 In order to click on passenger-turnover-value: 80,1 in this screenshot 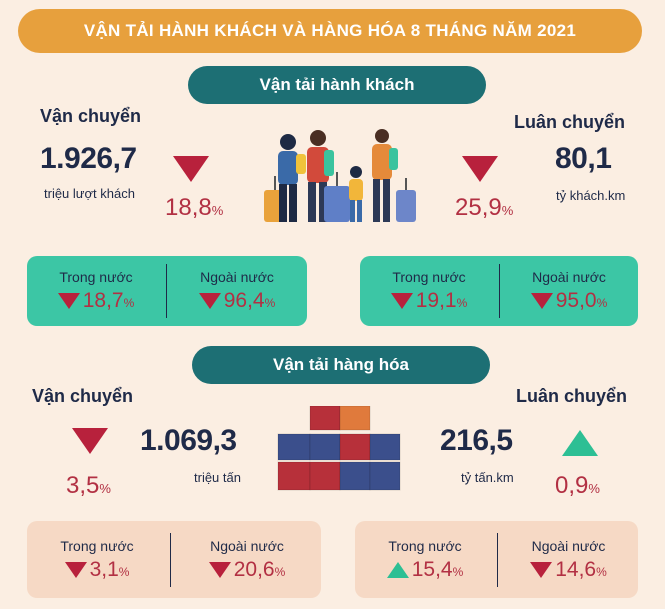, I will do `click(583, 158)`.